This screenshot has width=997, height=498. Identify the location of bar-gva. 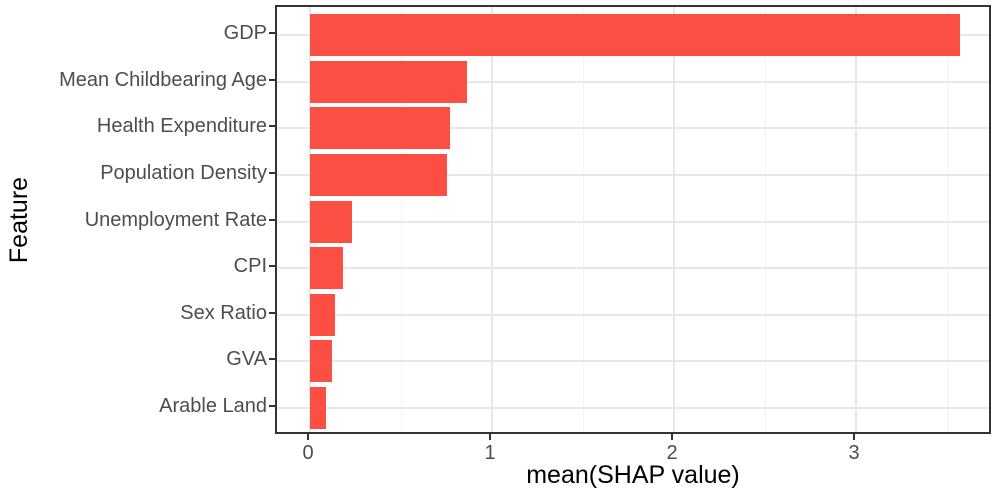
(321, 361).